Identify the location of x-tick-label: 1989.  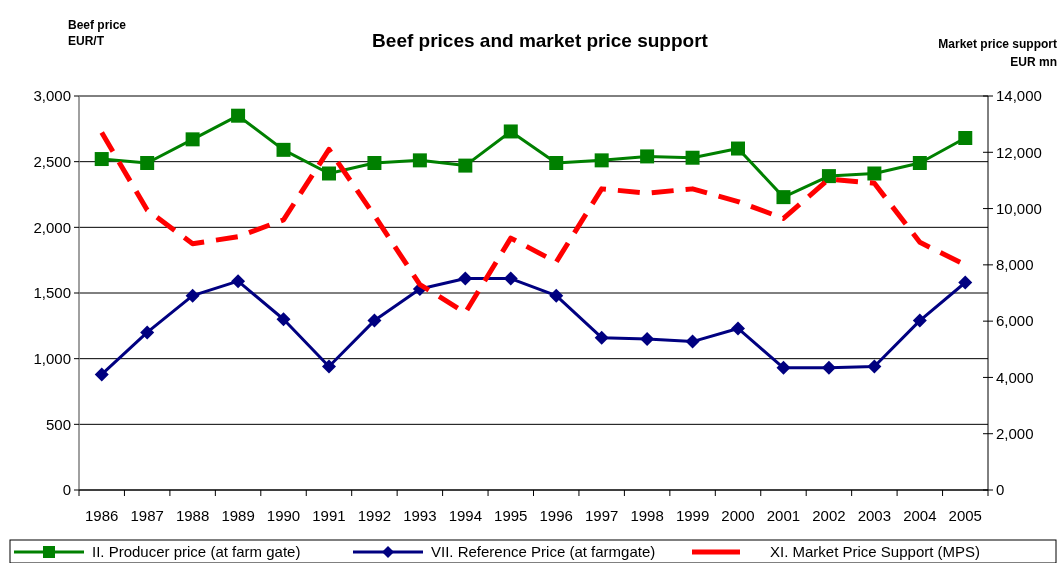
(238, 515).